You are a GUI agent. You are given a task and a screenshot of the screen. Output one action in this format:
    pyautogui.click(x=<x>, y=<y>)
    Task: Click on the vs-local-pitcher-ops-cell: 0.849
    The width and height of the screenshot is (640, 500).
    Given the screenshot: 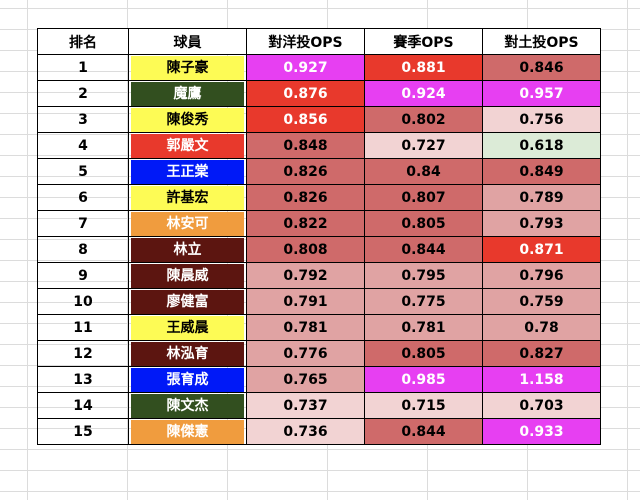 What is the action you would take?
    pyautogui.click(x=541, y=171)
    